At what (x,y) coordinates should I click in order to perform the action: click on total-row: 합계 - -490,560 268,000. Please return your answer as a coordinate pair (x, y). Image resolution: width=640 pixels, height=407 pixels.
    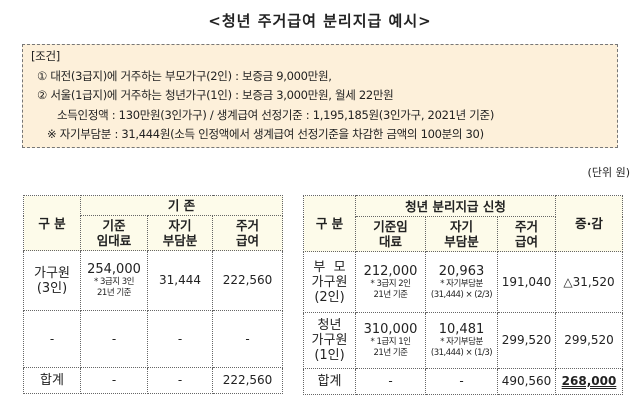
    Looking at the image, I should click on (463, 381).